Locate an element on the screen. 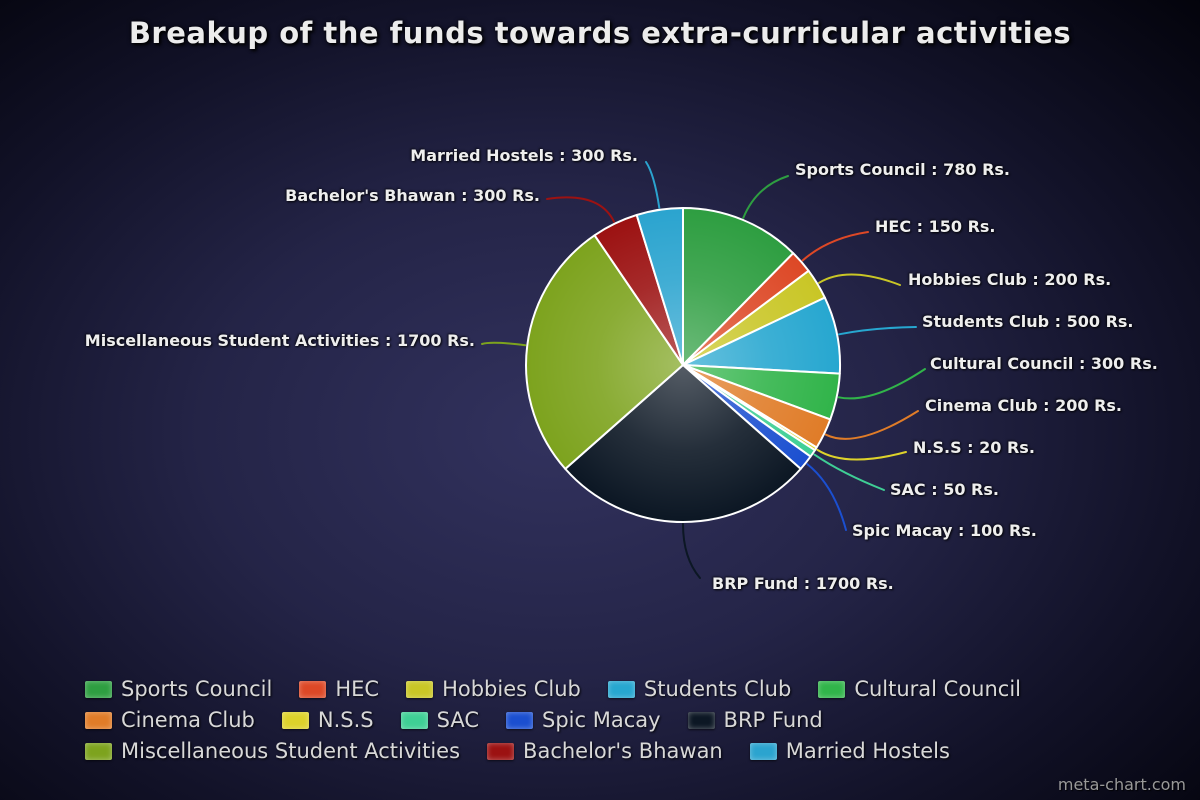  legend-item-cinema-club: Cinema Club is located at coordinates (170, 720).